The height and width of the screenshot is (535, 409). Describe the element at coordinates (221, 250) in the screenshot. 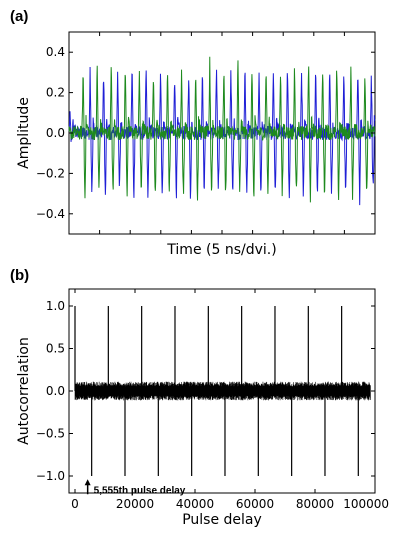

I see `panel-a-xlabel: Time (5 ns/dvi.)` at that location.